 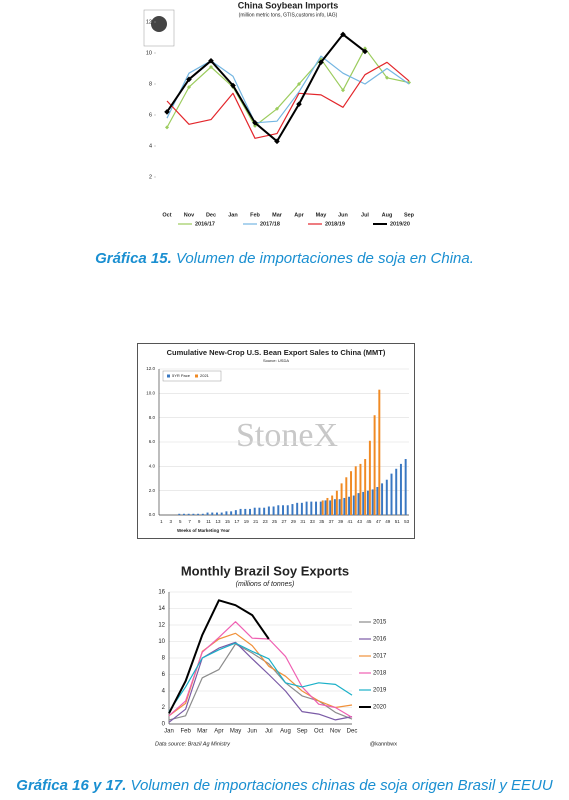 I want to click on chart-subtitle: (millions of tonnes), so click(x=265, y=584).